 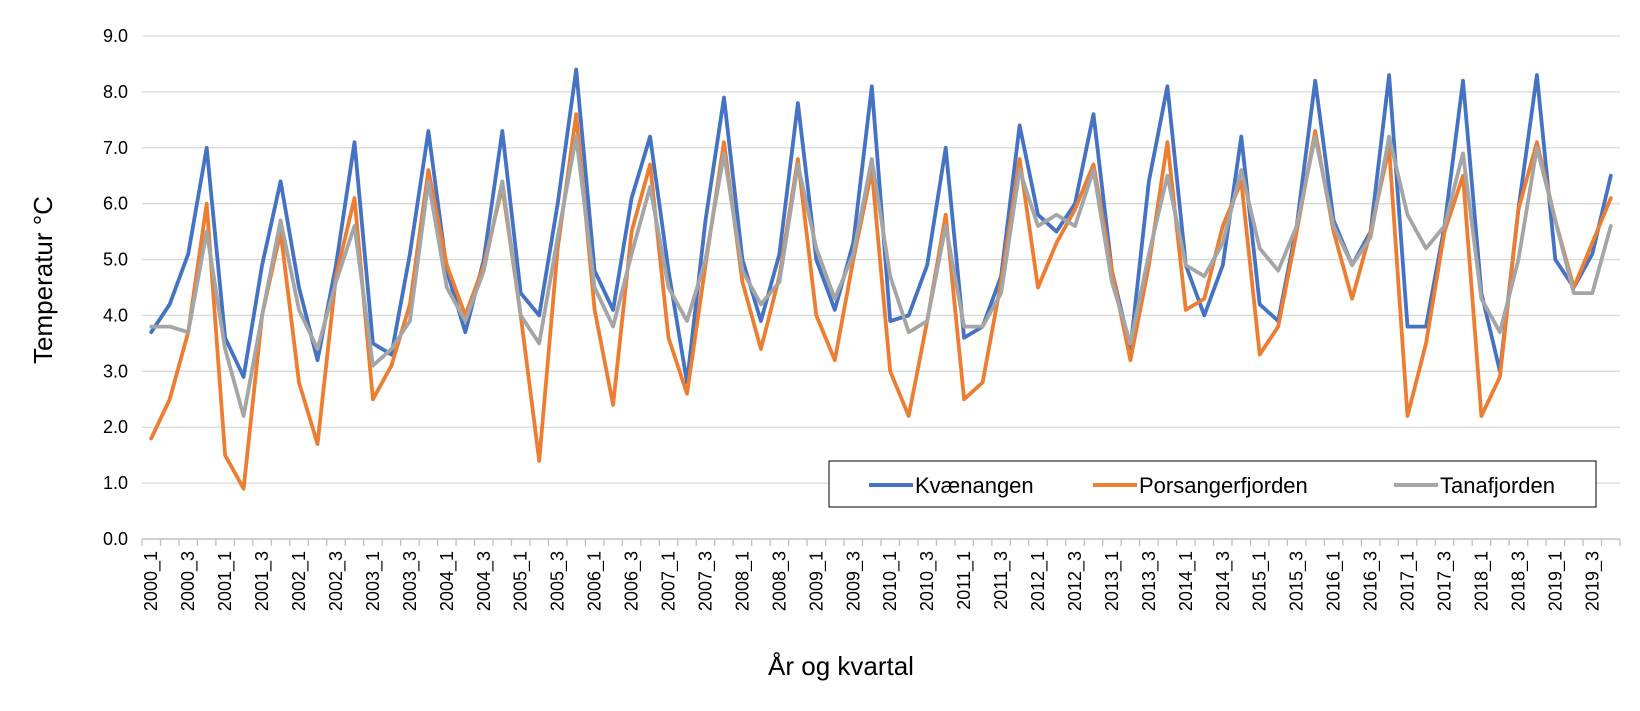 What do you see at coordinates (115, 204) in the screenshot?
I see `y-tick-label: 6.0` at bounding box center [115, 204].